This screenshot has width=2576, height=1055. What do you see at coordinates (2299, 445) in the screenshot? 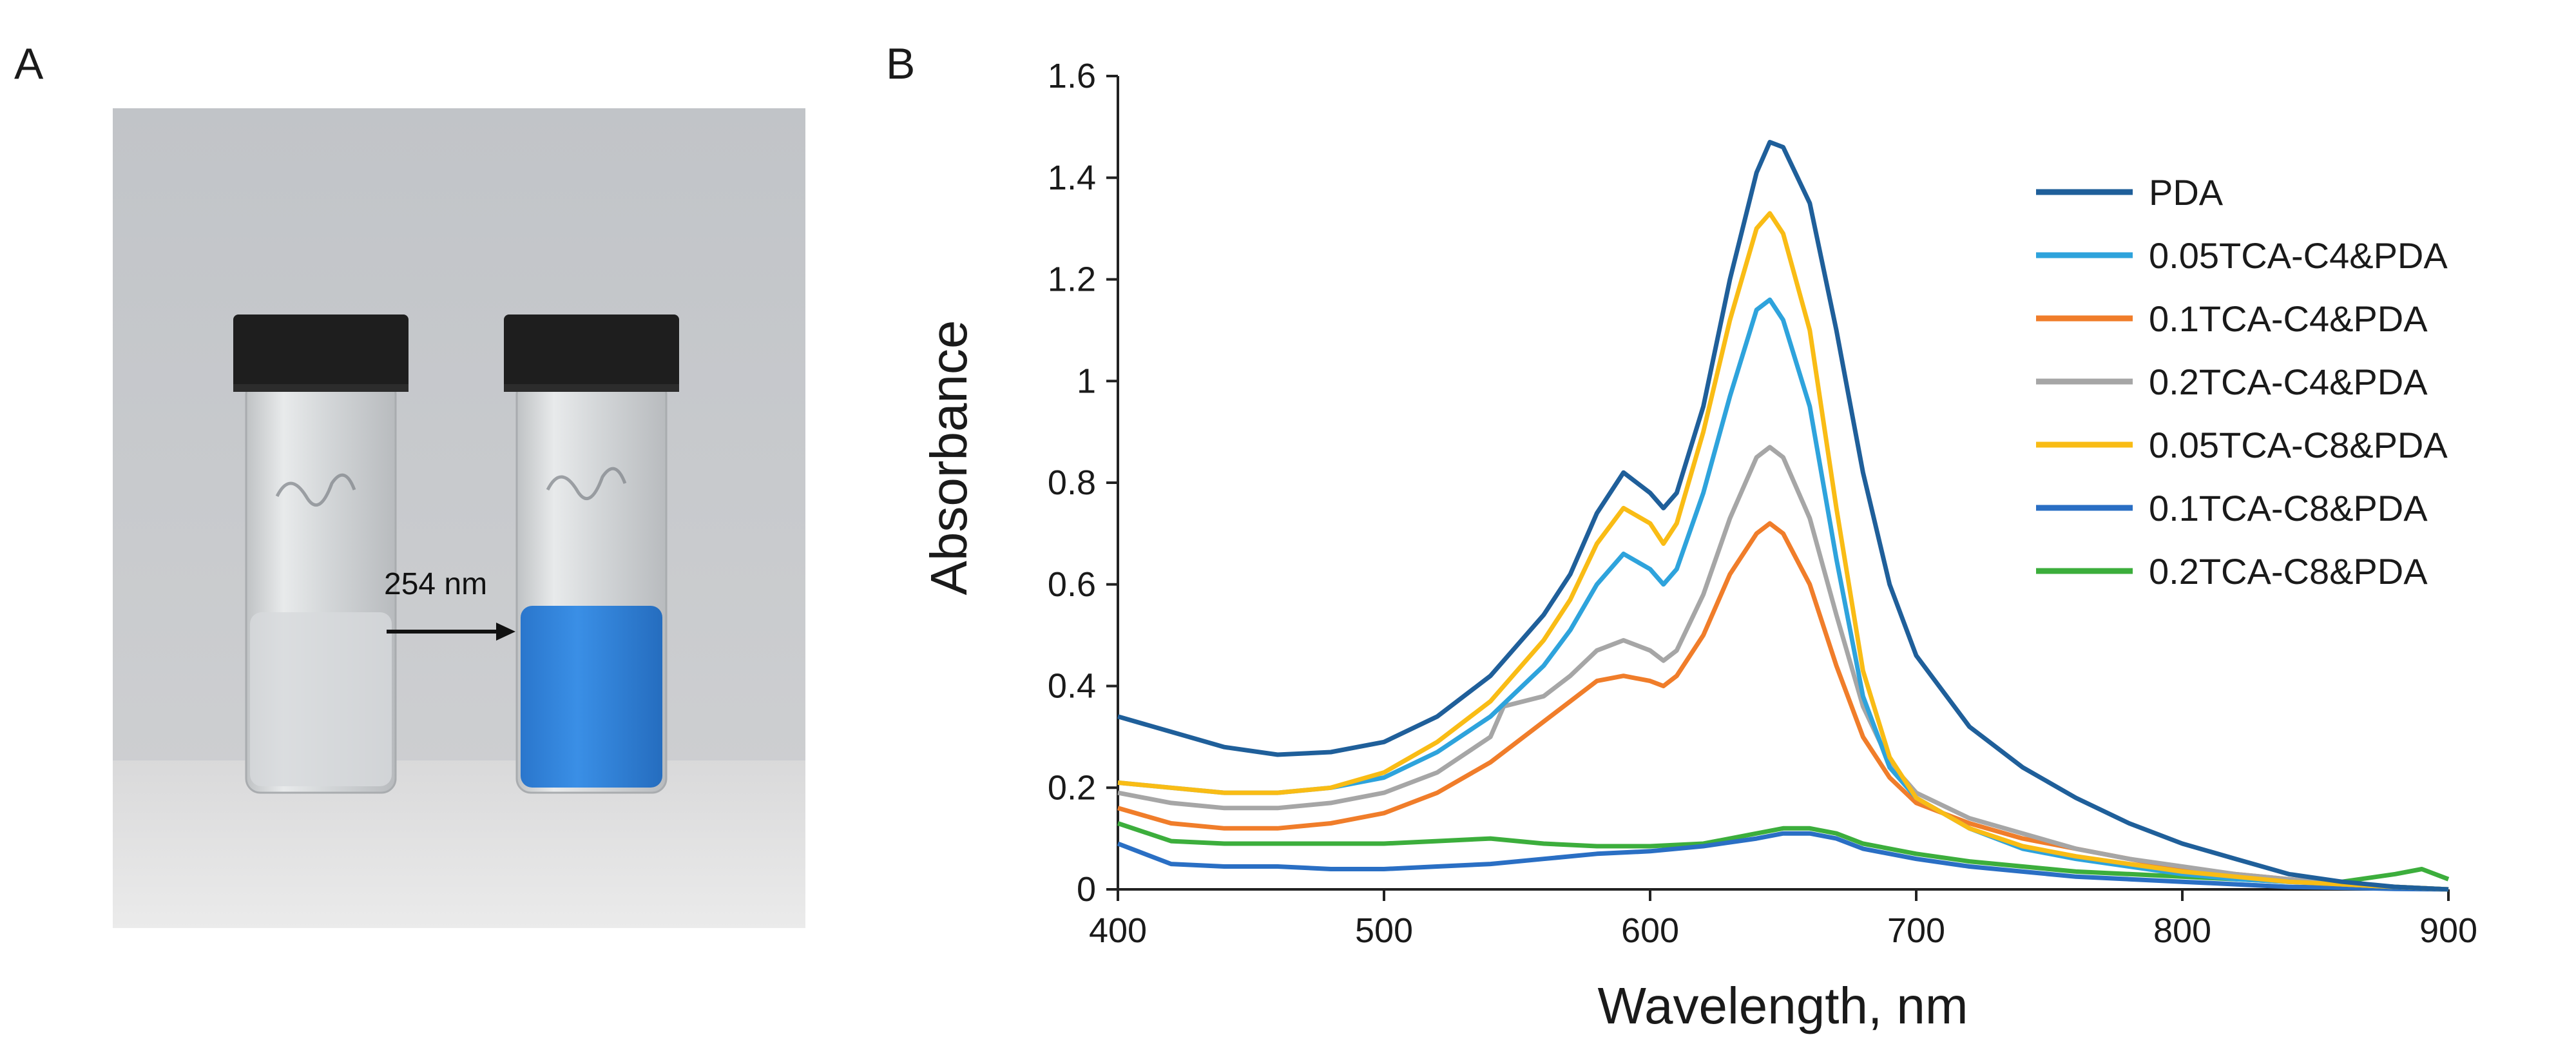
I see `legend-label-4: 0.05TCA-C8&PDA` at bounding box center [2299, 445].